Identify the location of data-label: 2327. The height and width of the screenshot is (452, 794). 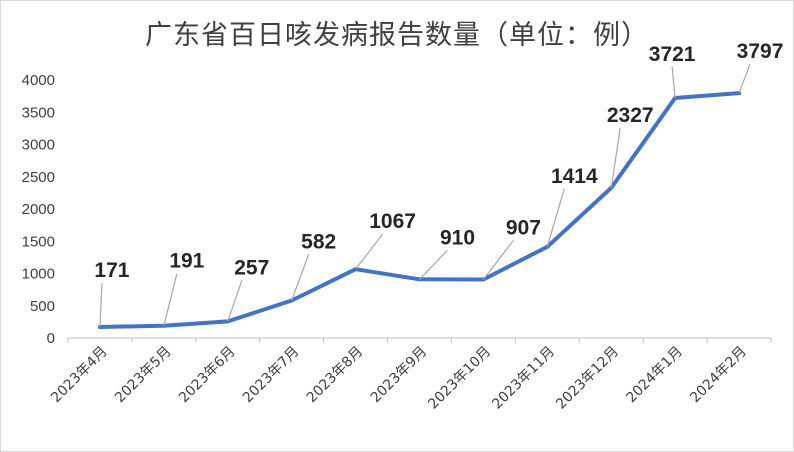
(630, 115).